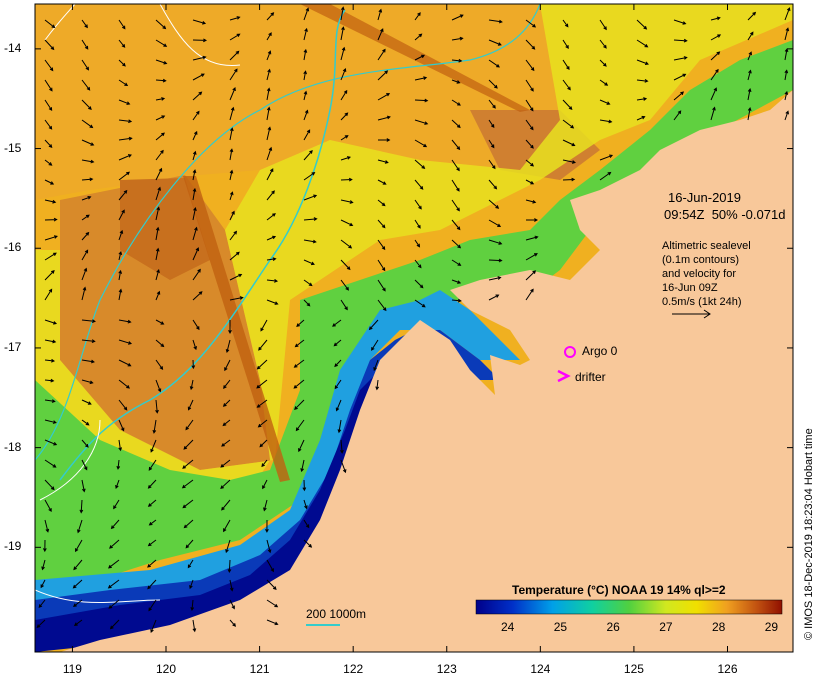 The width and height of the screenshot is (820, 680). Describe the element at coordinates (167, 322) in the screenshot. I see `warm-core` at that location.